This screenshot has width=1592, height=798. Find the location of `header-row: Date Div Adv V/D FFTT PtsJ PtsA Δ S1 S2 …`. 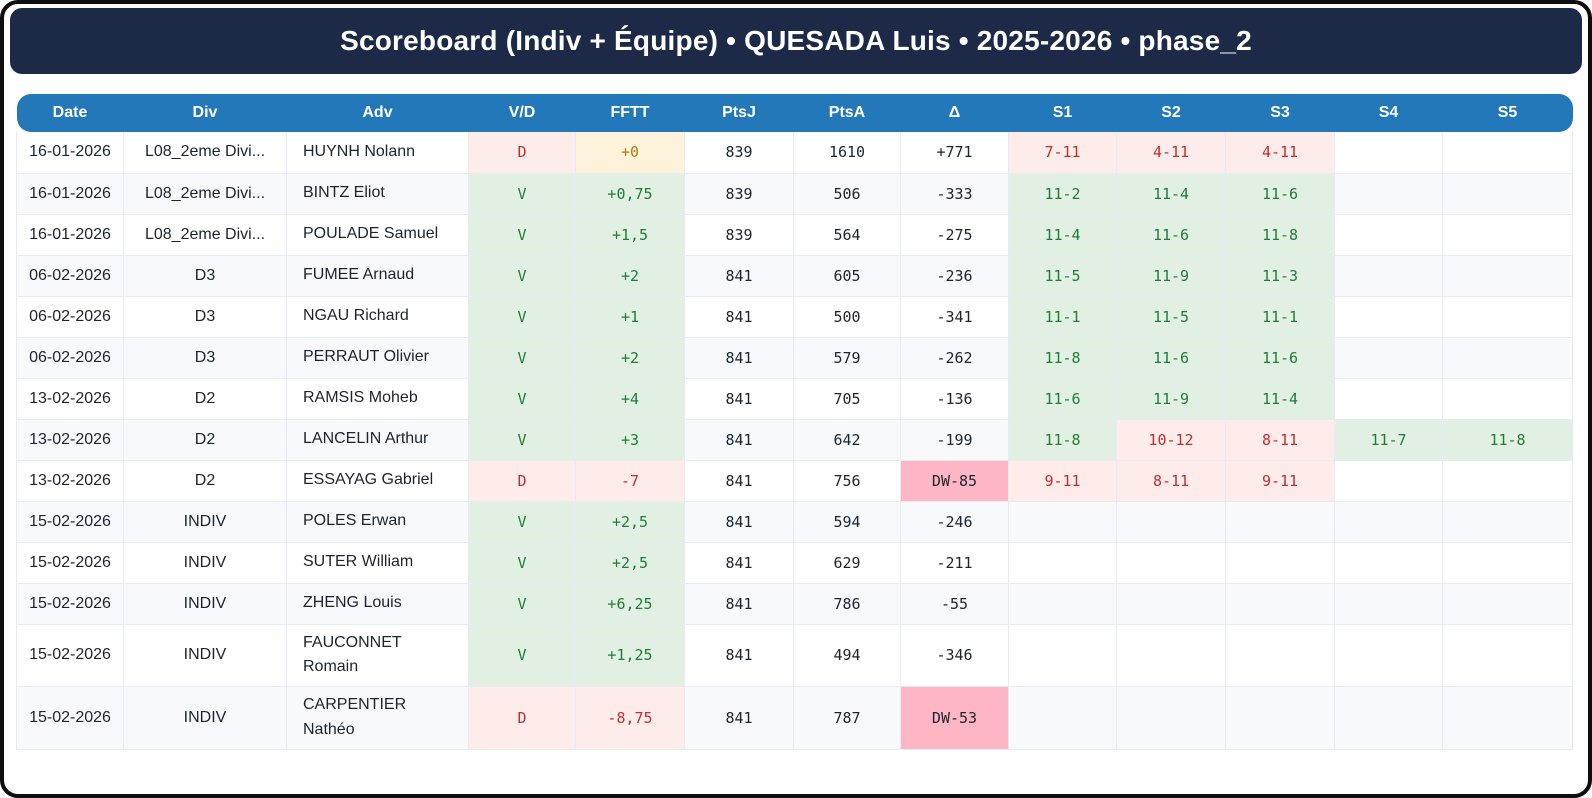

header-row: Date Div Adv V/D FFTT PtsJ PtsA Δ S1 S2 … is located at coordinates (794, 113).